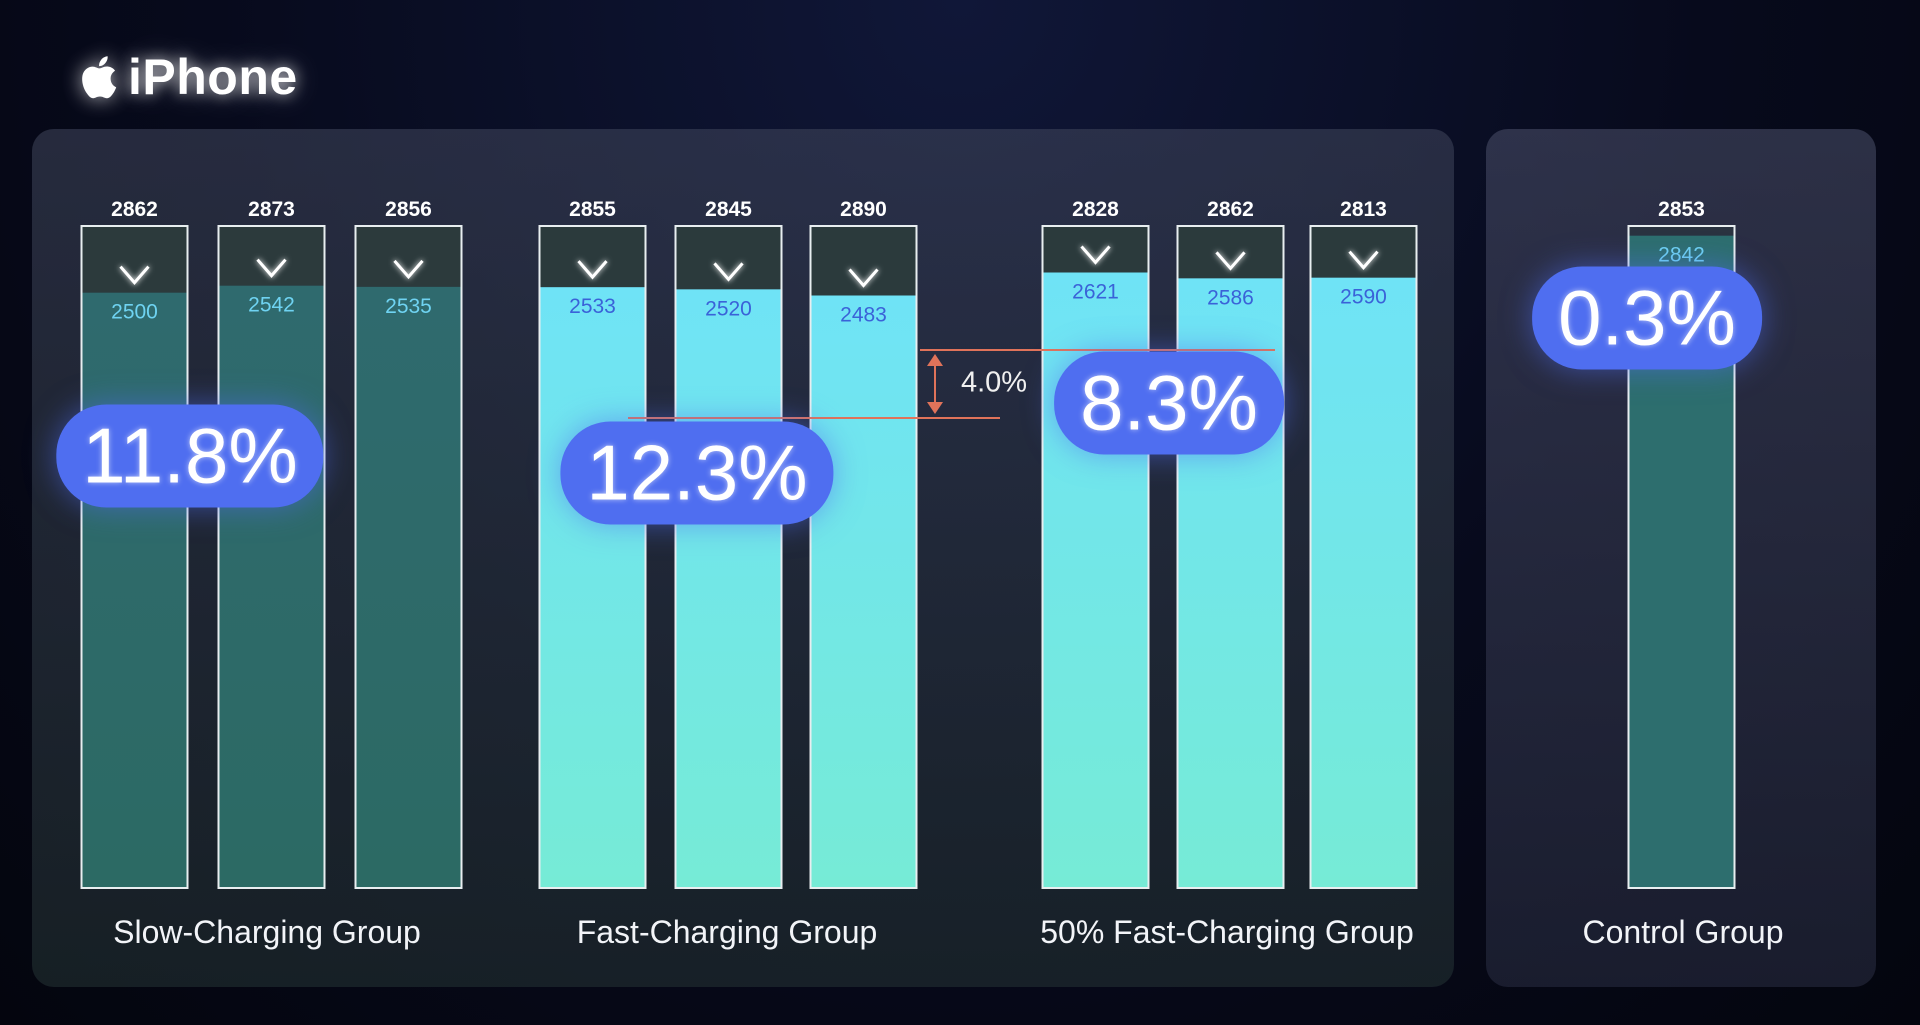 This screenshot has height=1025, width=1920. What do you see at coordinates (271, 305) in the screenshot?
I see `bar-final-label: 2542` at bounding box center [271, 305].